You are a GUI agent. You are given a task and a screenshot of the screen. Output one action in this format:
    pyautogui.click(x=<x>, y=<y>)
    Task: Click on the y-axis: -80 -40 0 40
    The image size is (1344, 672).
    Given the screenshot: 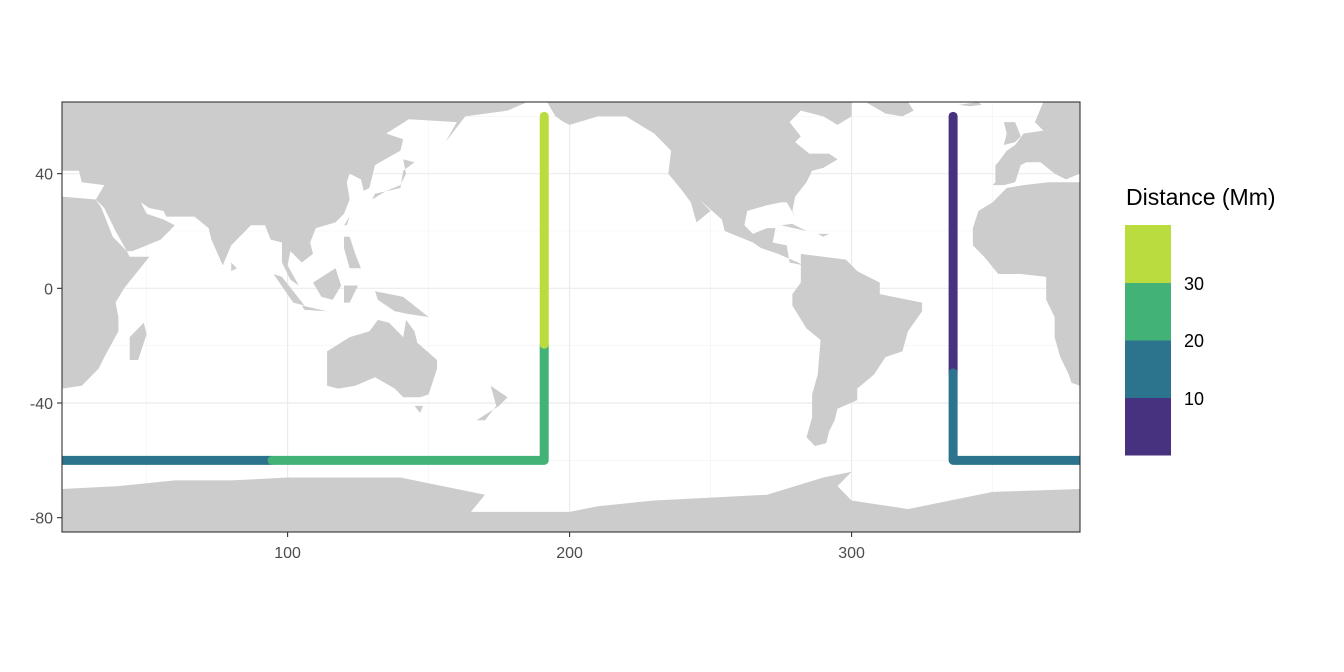 What is the action you would take?
    pyautogui.click(x=46, y=347)
    